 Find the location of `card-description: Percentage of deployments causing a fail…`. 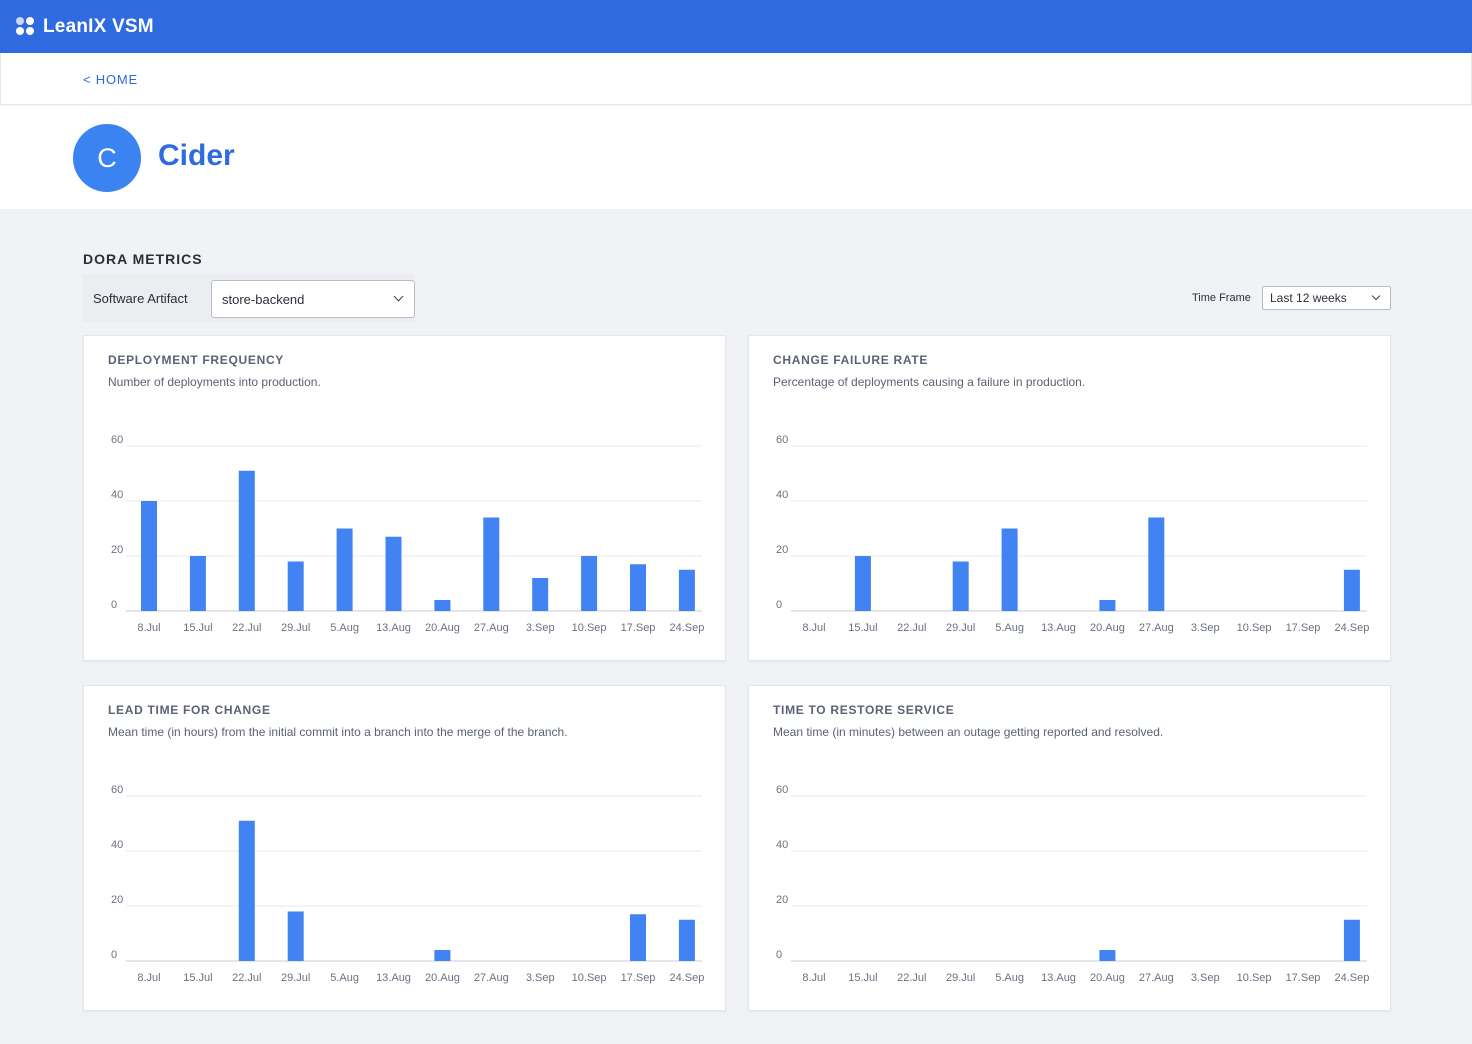

card-description: Percentage of deployments causing a fail… is located at coordinates (929, 382).